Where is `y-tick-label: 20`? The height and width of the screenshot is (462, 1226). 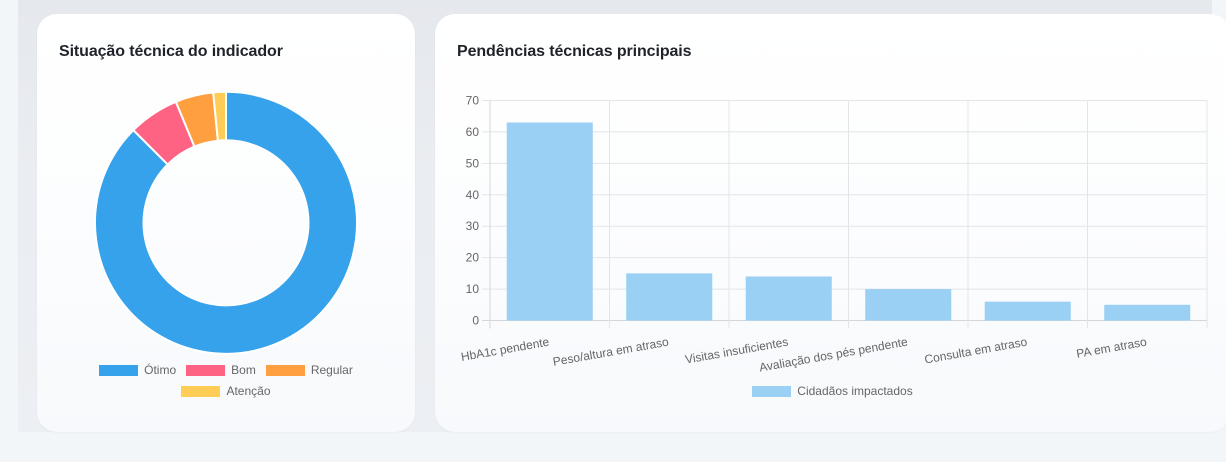 y-tick-label: 20 is located at coordinates (473, 258).